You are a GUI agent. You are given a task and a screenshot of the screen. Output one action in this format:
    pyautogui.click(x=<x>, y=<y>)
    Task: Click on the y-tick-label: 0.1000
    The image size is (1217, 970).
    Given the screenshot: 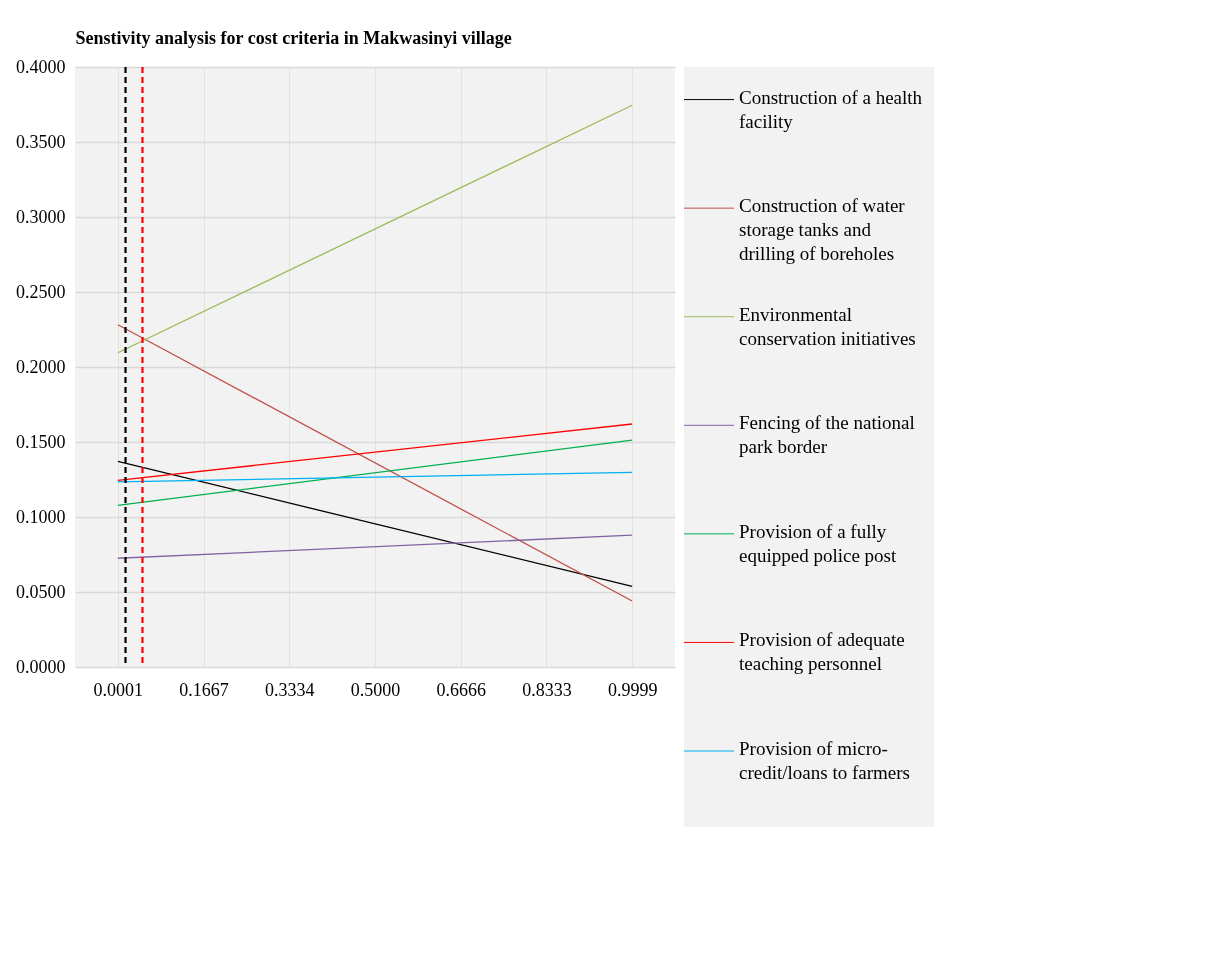 What is the action you would take?
    pyautogui.click(x=41, y=516)
    